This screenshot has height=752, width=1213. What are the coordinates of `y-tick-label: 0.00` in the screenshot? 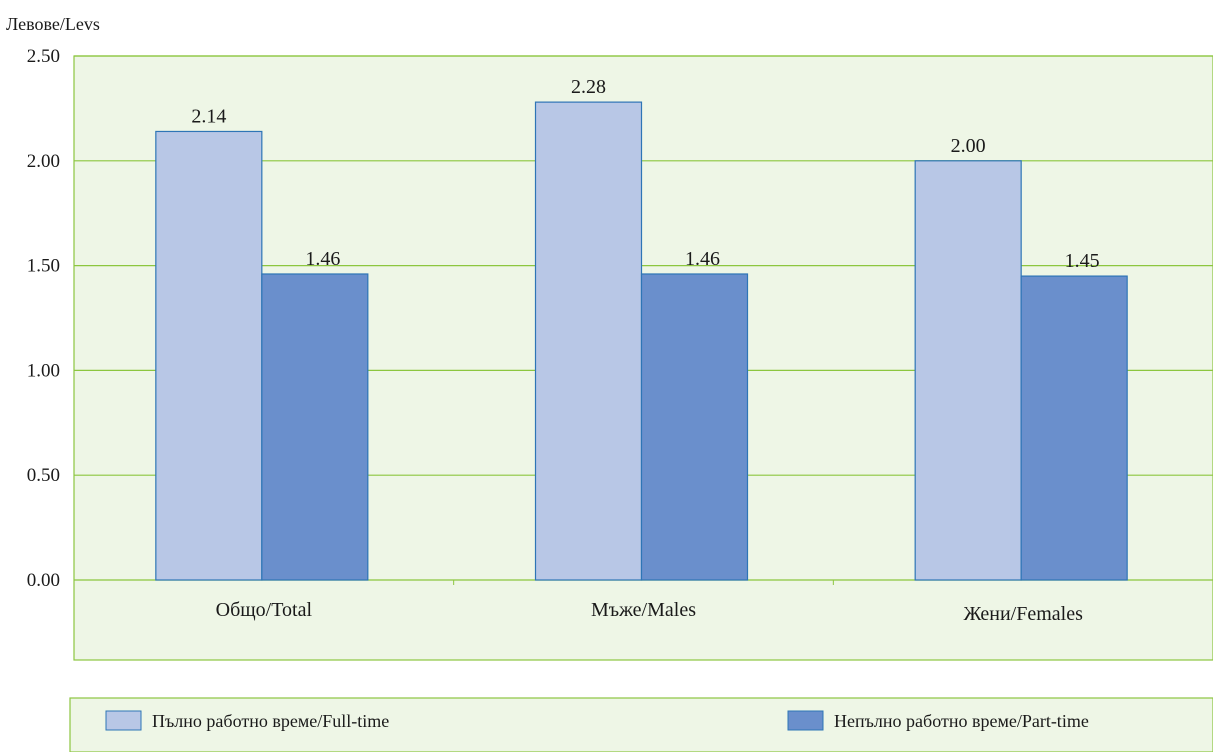 It's located at (43, 580).